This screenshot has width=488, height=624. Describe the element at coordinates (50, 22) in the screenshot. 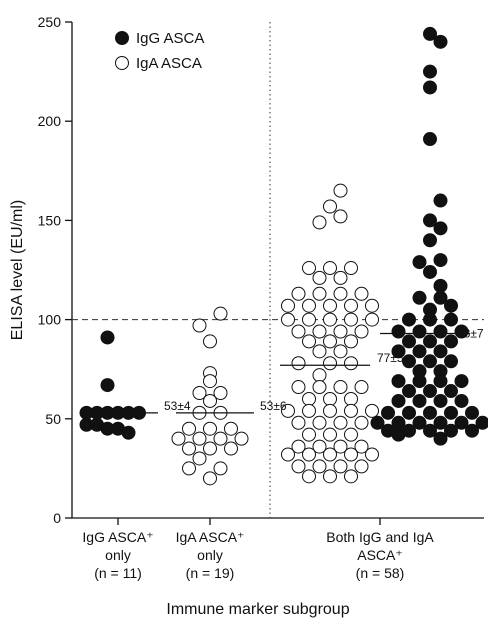

I see `y-tick-label: 250` at that location.